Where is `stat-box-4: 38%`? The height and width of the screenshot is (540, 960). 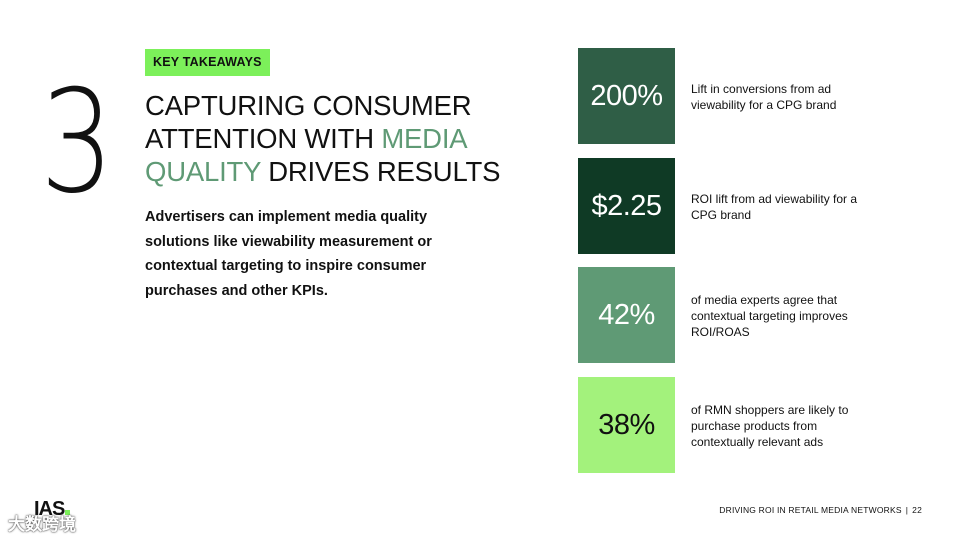
stat-box-4: 38% is located at coordinates (626, 425).